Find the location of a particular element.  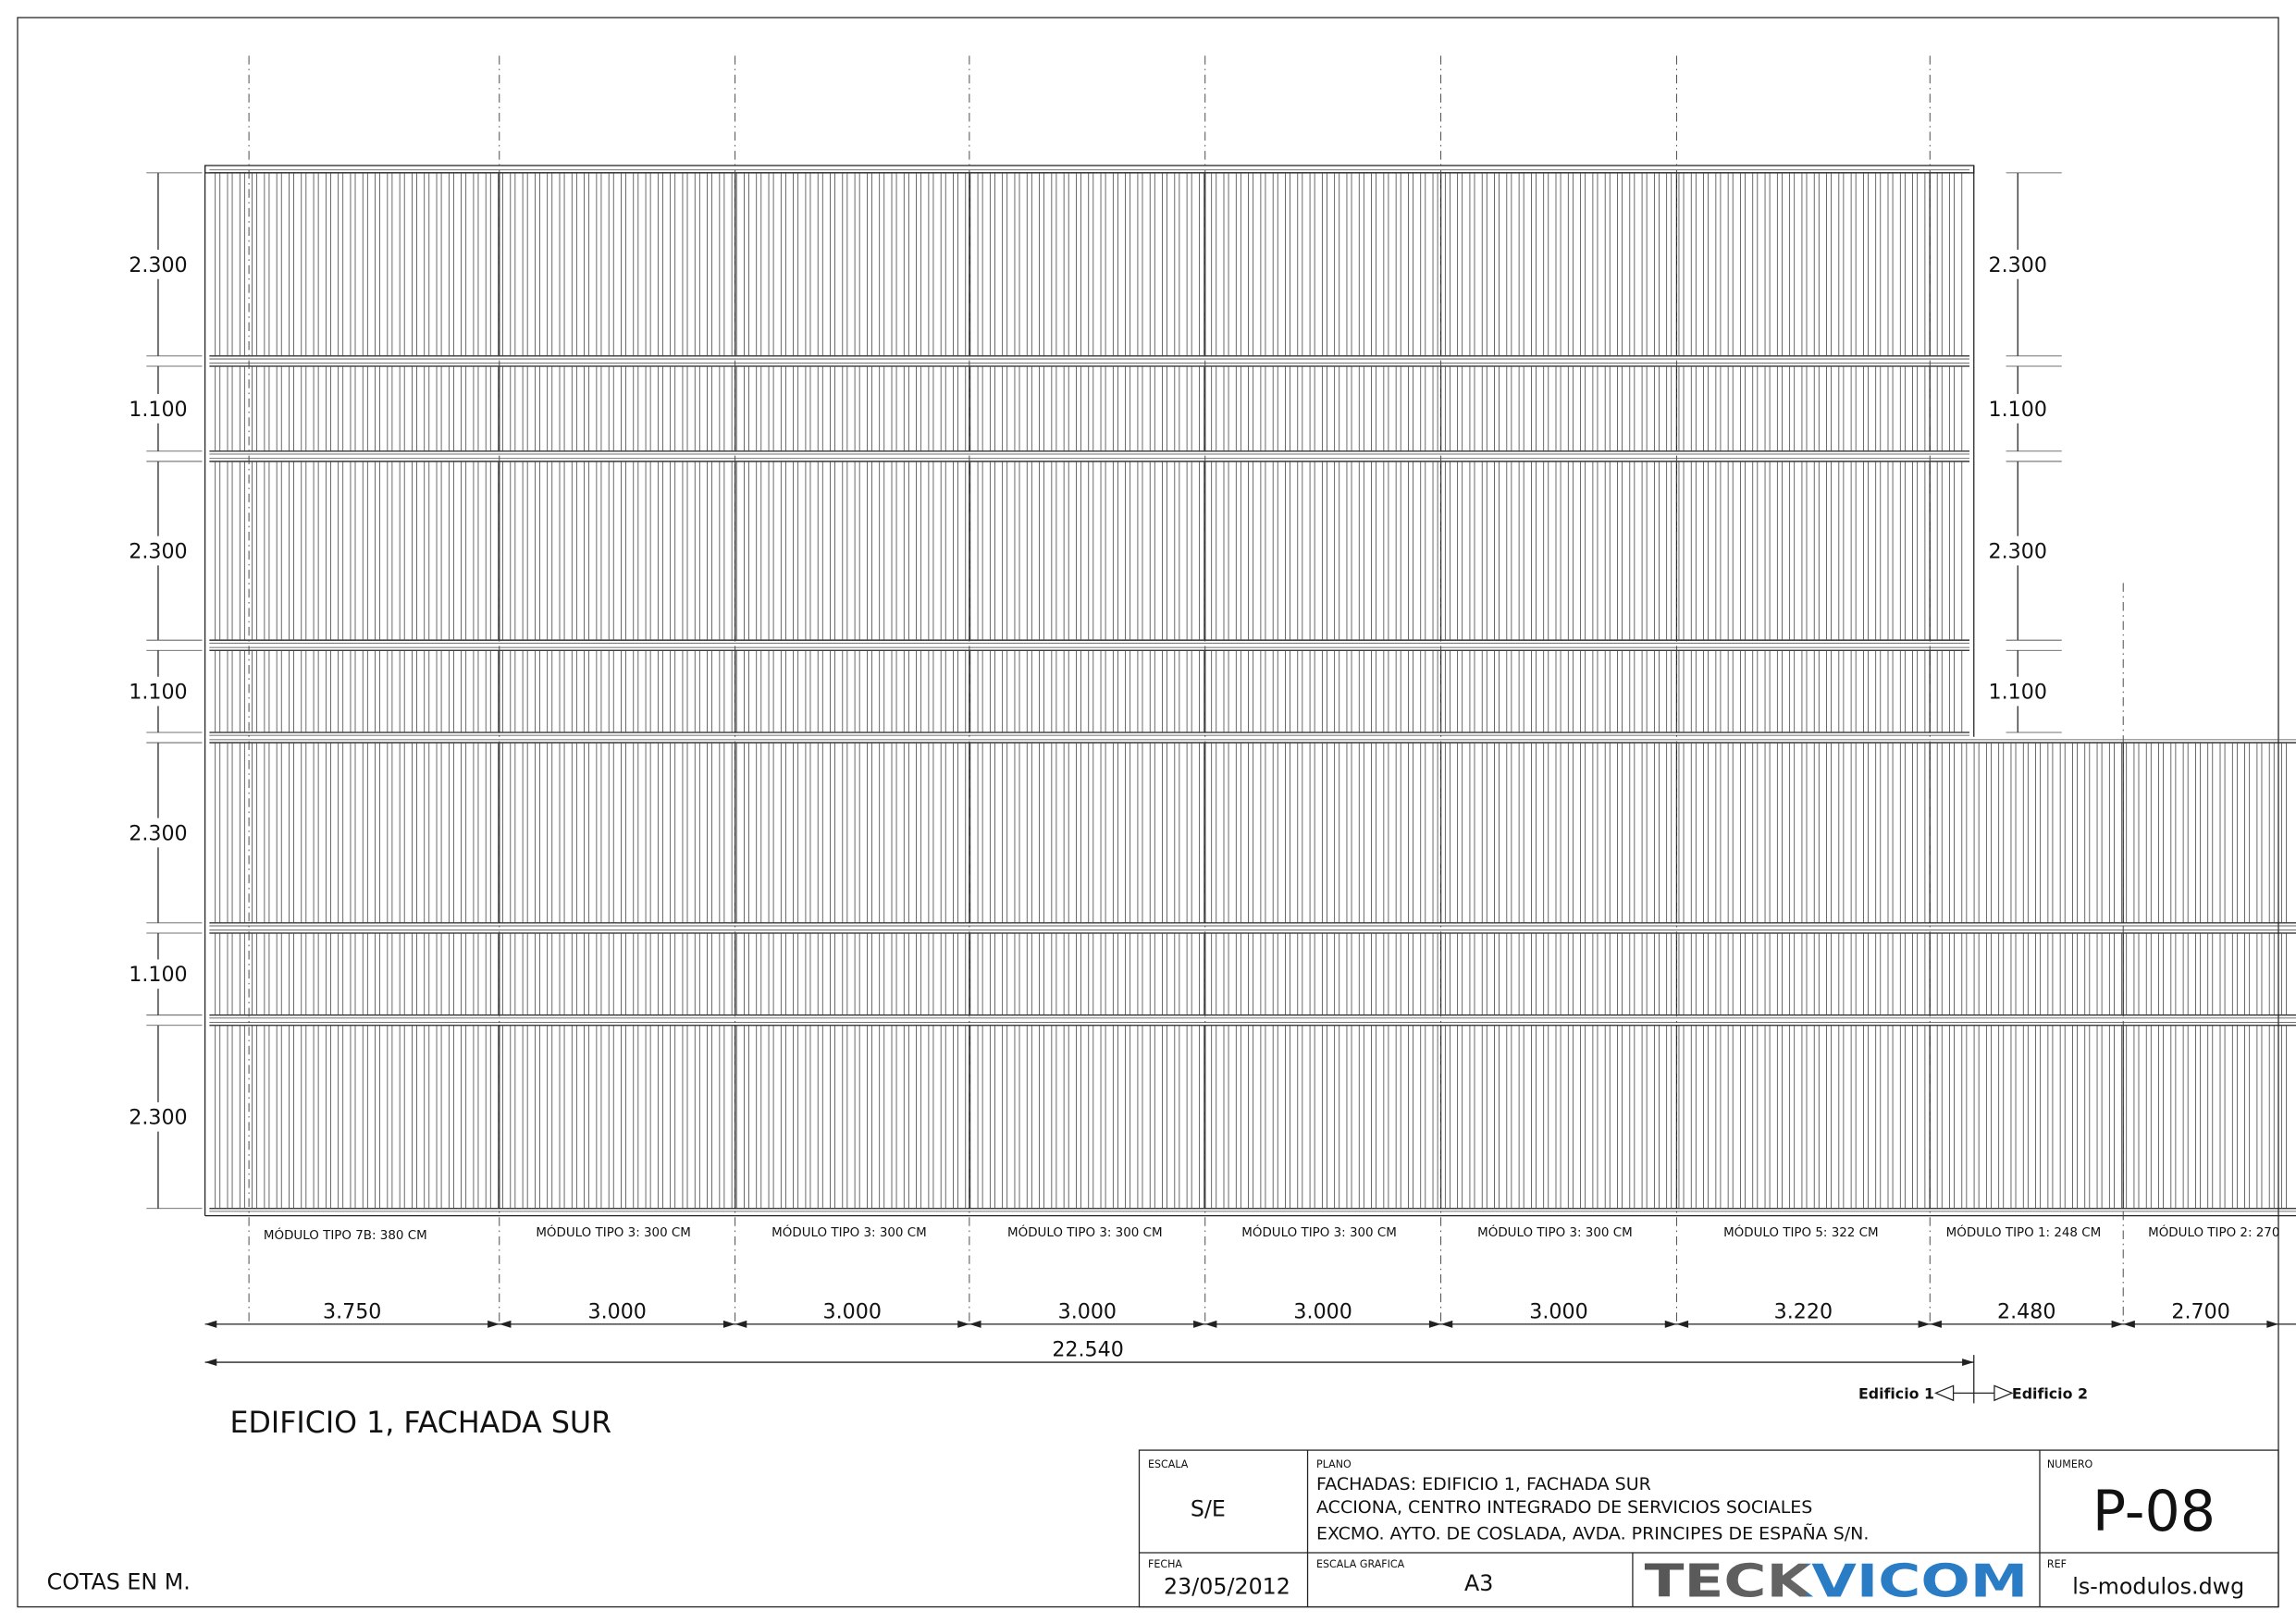

ref-label: REF is located at coordinates (2057, 1564).